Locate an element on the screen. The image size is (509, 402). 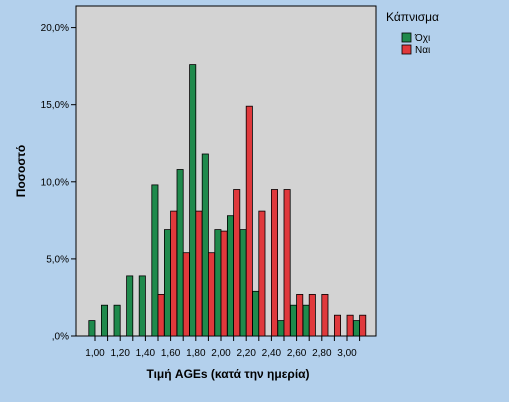
legend: Κάπνισμα Όχι Ναι is located at coordinates (412, 33).